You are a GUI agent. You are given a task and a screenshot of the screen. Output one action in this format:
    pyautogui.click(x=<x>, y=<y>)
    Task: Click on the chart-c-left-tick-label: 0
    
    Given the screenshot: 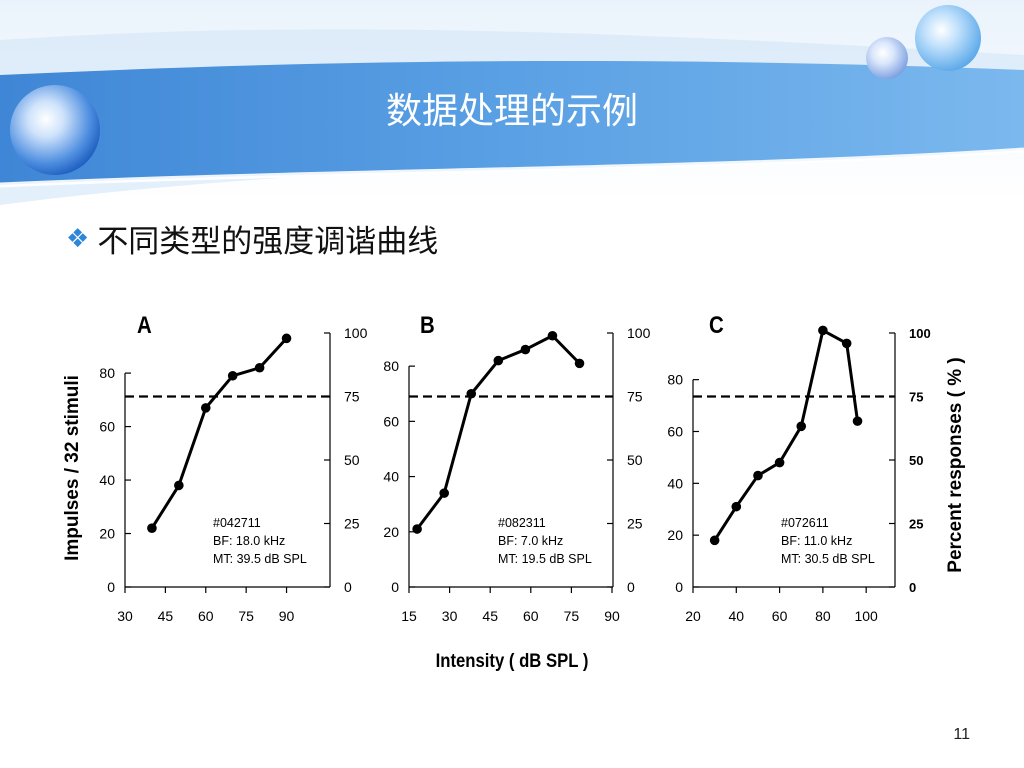 What is the action you would take?
    pyautogui.click(x=679, y=587)
    